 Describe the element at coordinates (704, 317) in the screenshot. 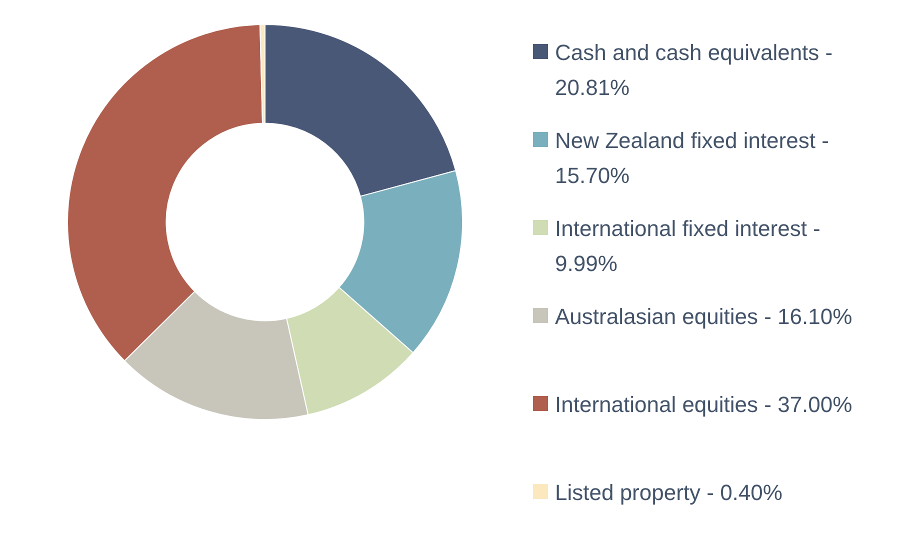

I see `legend-label: Australasian equities - 16.10%` at that location.